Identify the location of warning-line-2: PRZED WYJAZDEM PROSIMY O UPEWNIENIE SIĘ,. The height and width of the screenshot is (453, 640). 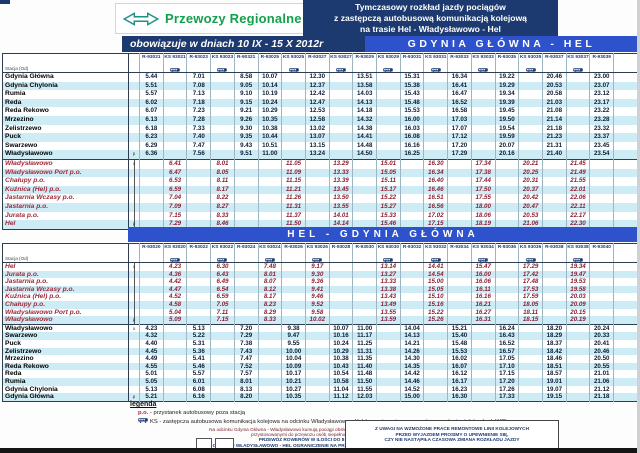
(452, 434).